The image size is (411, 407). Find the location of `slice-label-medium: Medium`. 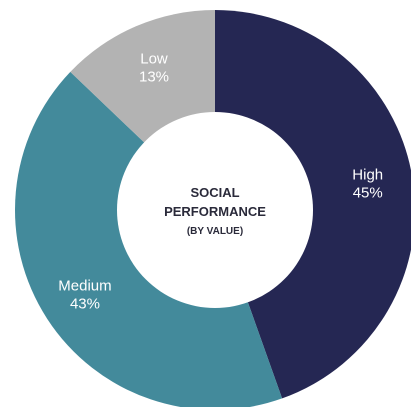

slice-label-medium: Medium is located at coordinates (84, 285).